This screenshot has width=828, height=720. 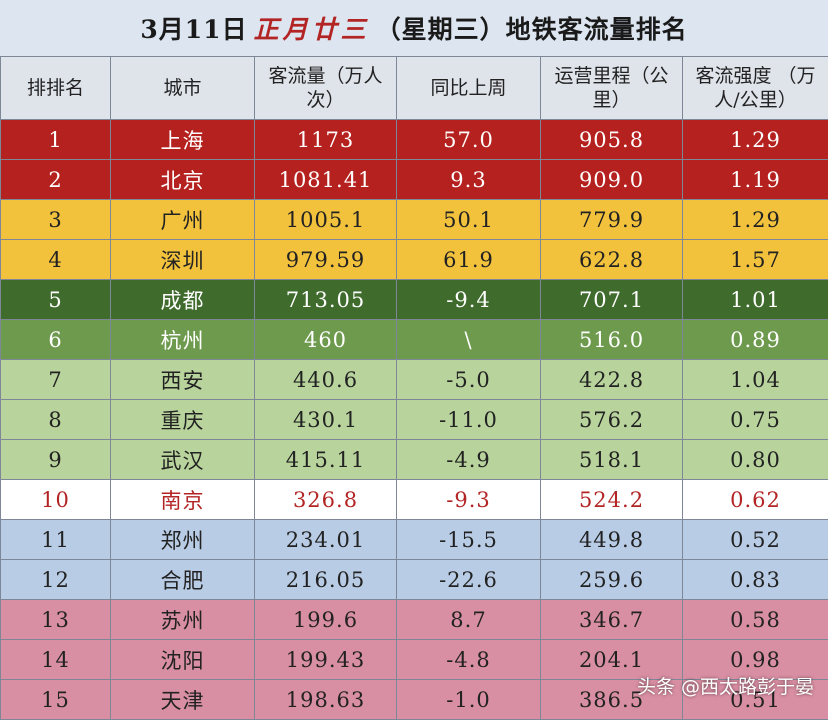 I want to click on cell-city: 郑州, so click(x=183, y=540).